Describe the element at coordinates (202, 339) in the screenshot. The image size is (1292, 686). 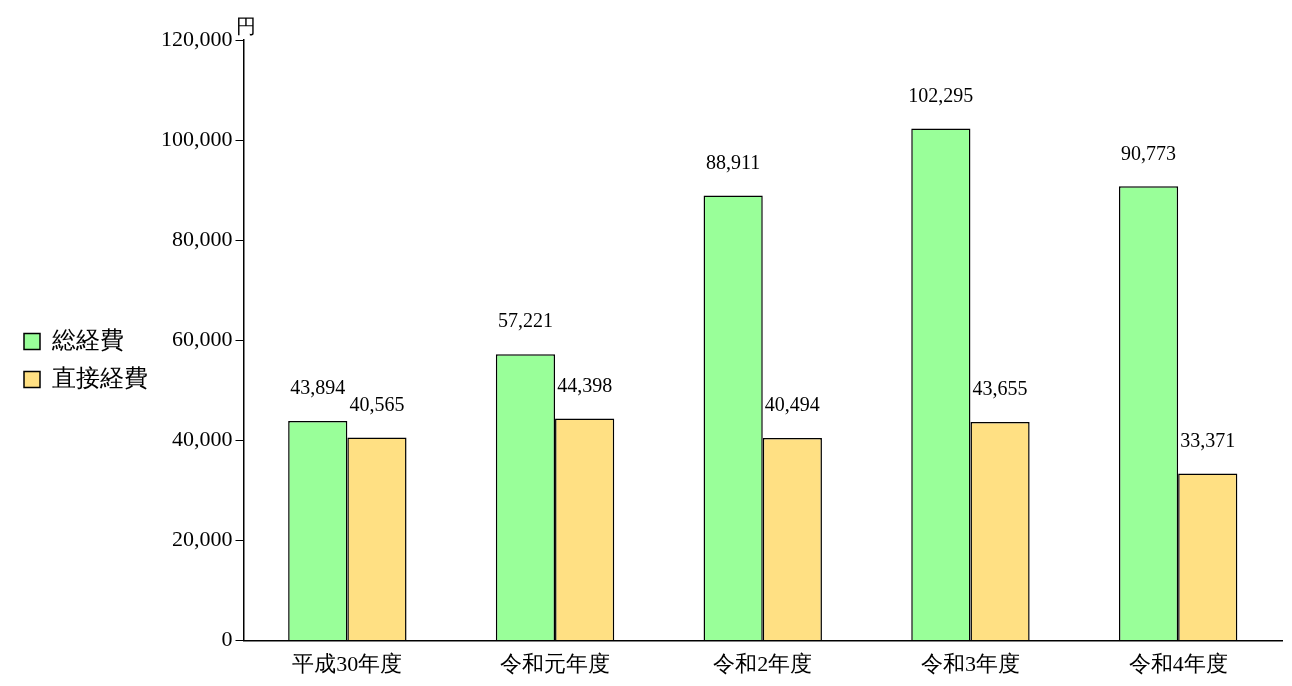
I see `y-tick-label: 60,000` at that location.